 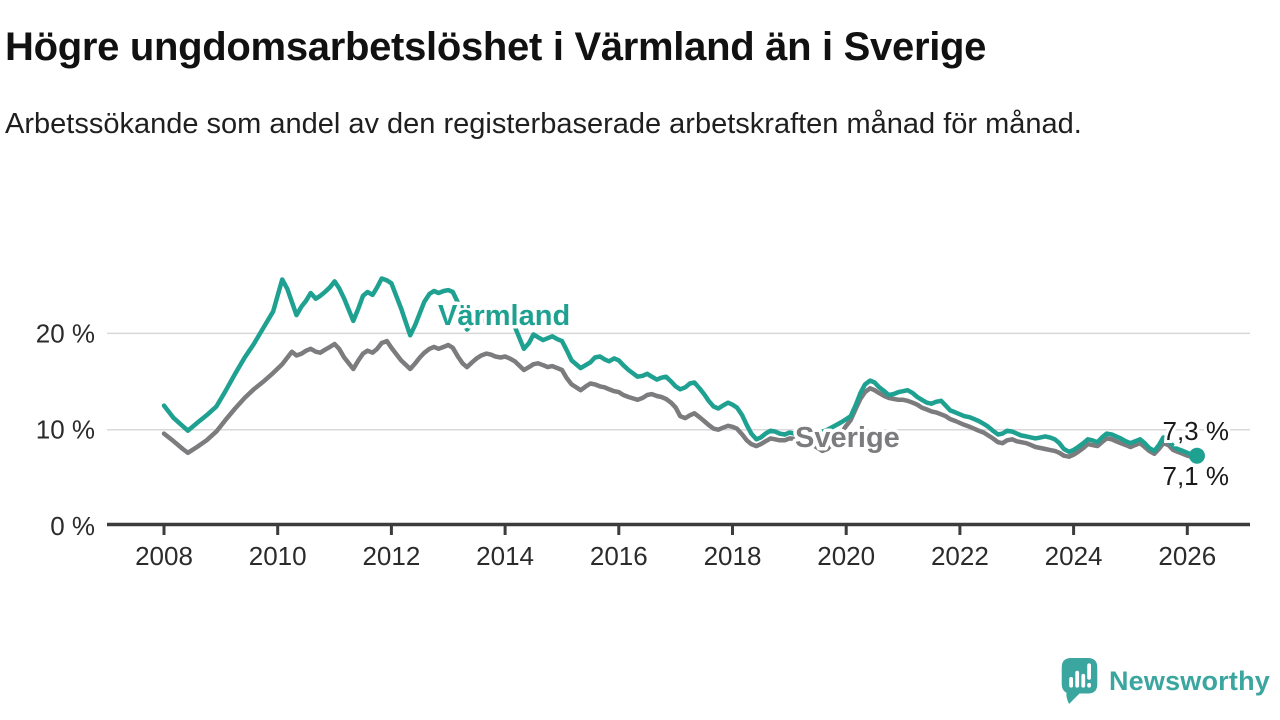 What do you see at coordinates (1196, 455) in the screenshot?
I see `series-end-dot` at bounding box center [1196, 455].